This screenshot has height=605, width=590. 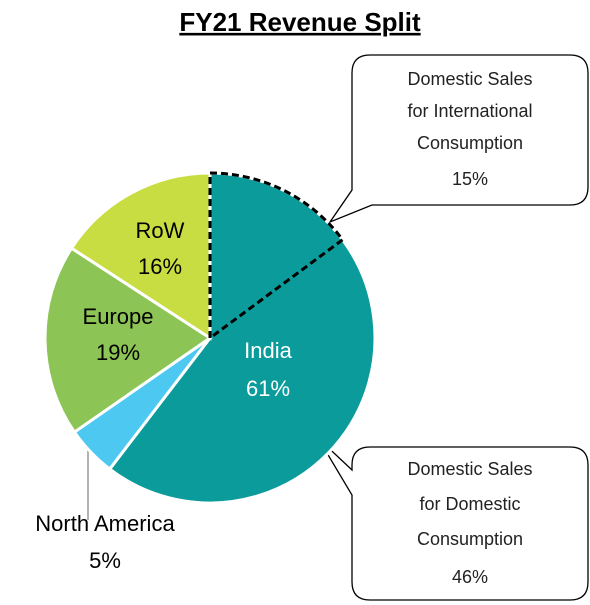 What do you see at coordinates (160, 230) in the screenshot?
I see `slice-label: RoW` at bounding box center [160, 230].